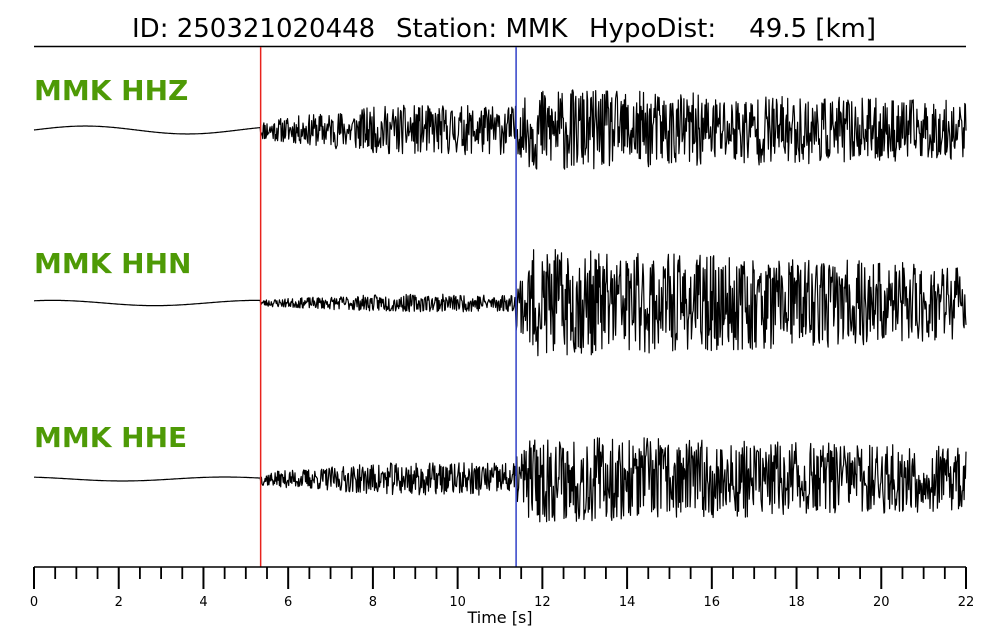 The image size is (1000, 640). Describe the element at coordinates (373, 602) in the screenshot. I see `x-tick-label: 8` at that location.